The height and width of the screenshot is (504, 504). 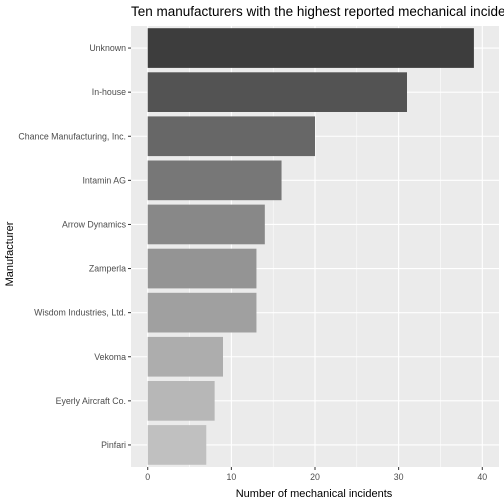 I want to click on y-tick-label: Chance Manufacturing, Inc., so click(x=72, y=136).